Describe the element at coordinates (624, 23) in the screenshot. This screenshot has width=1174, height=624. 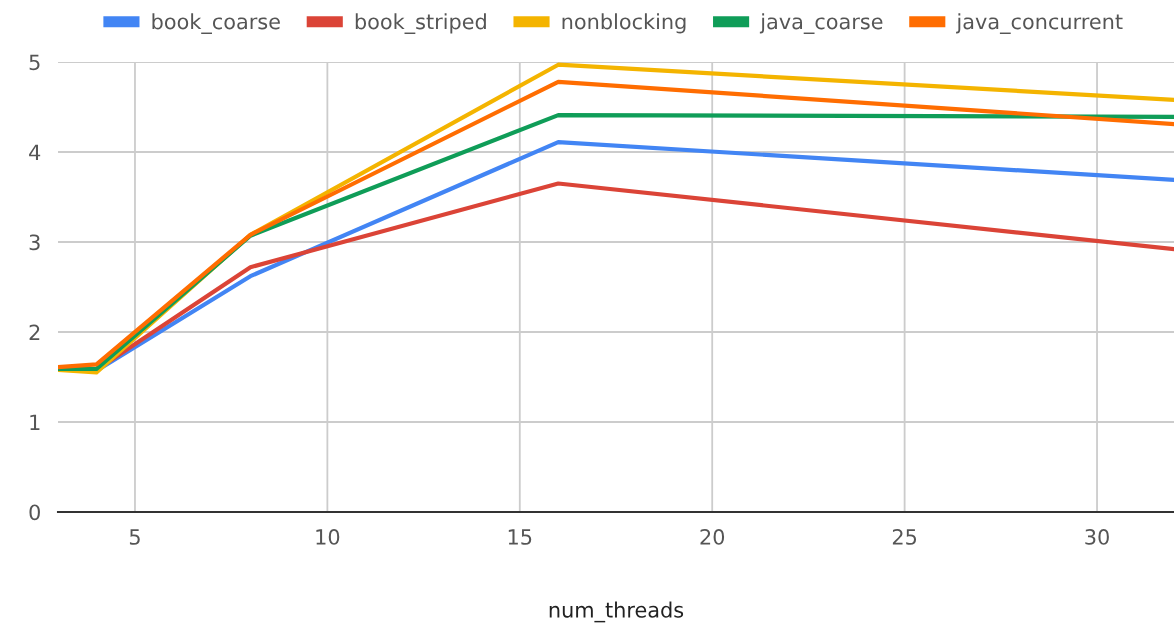
I see `legend-label: nonblocking` at that location.